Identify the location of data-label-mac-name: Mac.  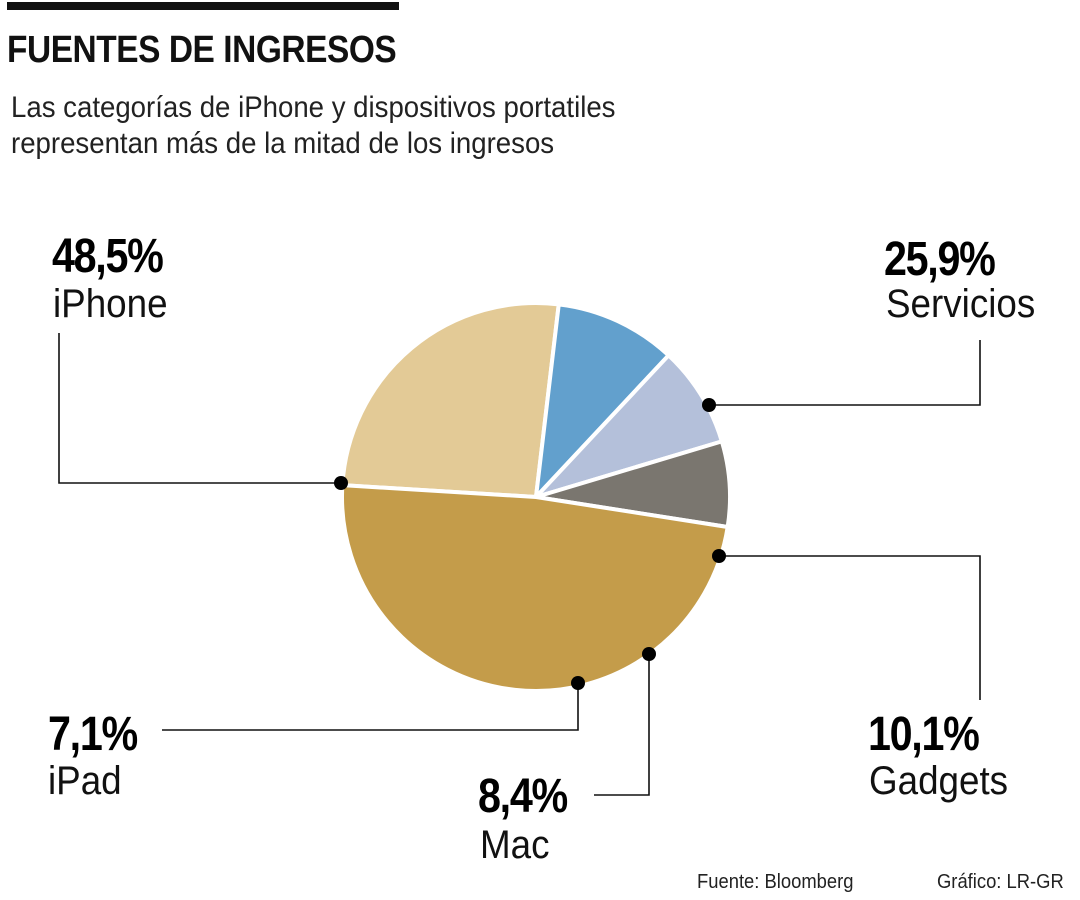
(515, 845).